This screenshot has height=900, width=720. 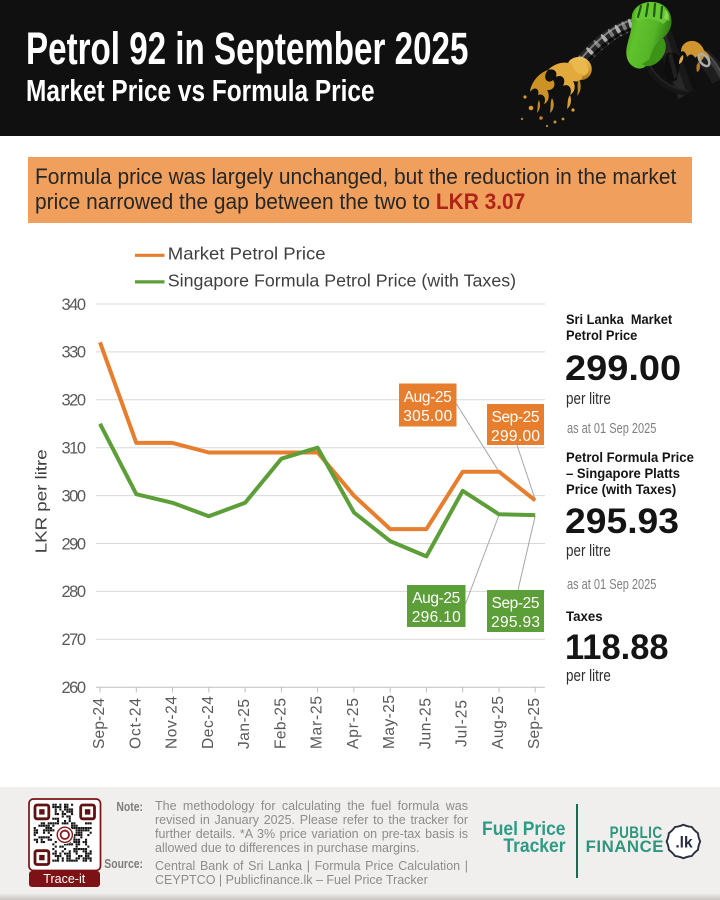 What do you see at coordinates (436, 617) in the screenshot?
I see `svg-text: 296.10` at bounding box center [436, 617].